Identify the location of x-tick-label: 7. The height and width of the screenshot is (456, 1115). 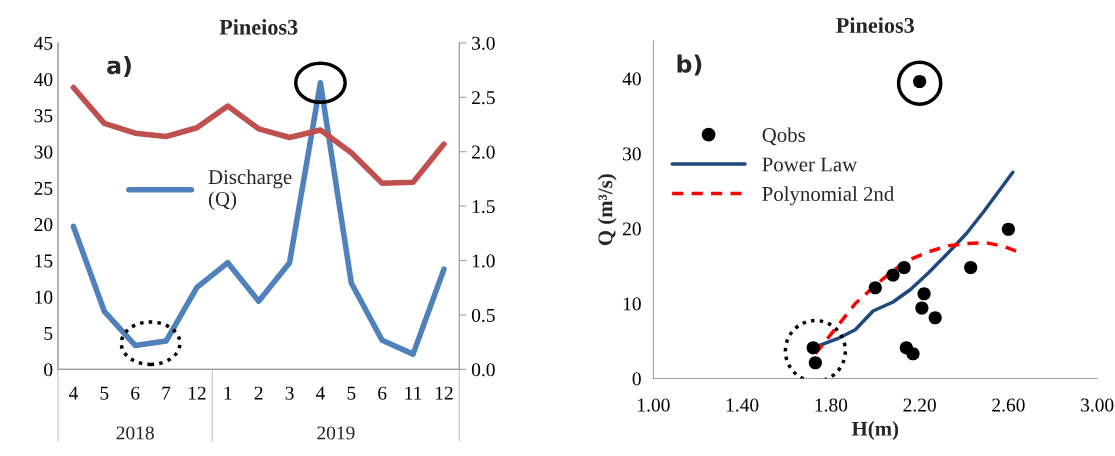
(166, 393).